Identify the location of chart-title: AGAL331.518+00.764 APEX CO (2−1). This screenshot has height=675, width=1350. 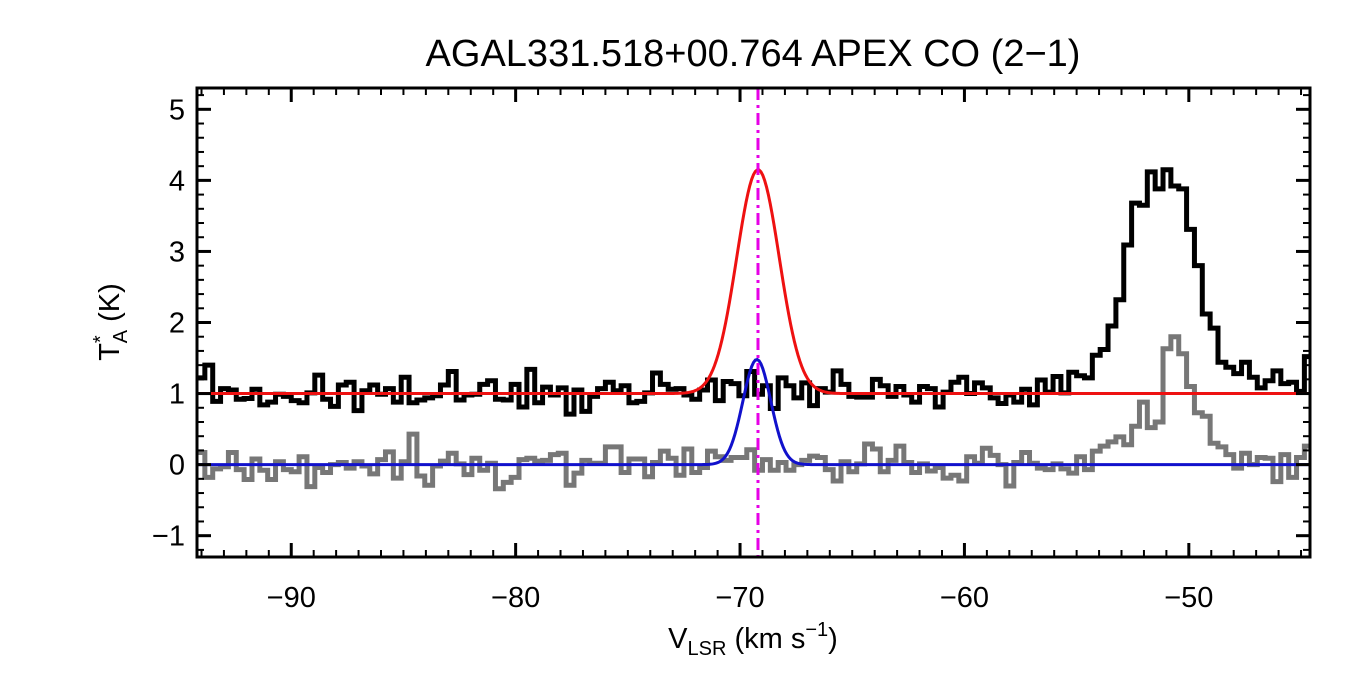
(753, 54).